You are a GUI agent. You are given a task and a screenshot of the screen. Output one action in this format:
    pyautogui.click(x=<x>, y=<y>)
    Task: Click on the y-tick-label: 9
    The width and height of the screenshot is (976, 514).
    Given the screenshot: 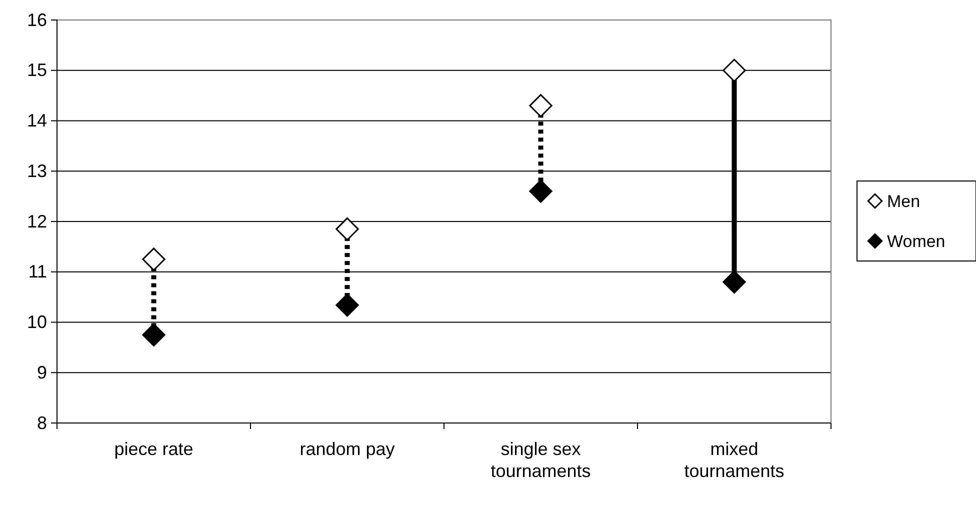 What is the action you would take?
    pyautogui.click(x=41, y=372)
    